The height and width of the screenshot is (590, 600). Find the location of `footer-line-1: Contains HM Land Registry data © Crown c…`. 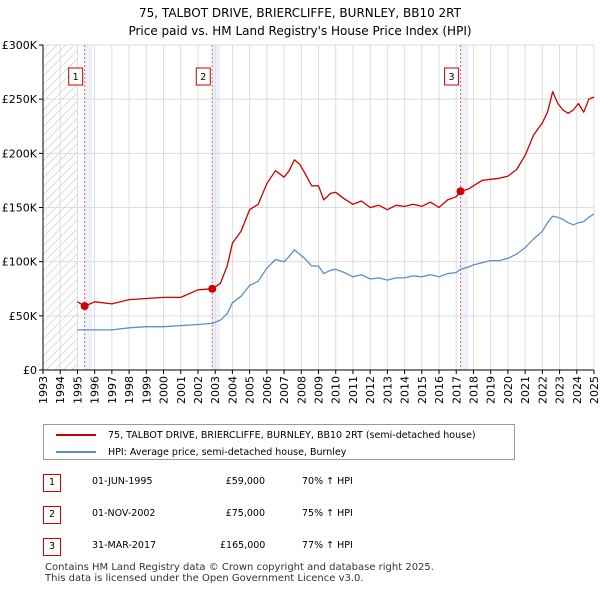

footer-line-1: Contains HM Land Registry data © Crown c… is located at coordinates (239, 567).